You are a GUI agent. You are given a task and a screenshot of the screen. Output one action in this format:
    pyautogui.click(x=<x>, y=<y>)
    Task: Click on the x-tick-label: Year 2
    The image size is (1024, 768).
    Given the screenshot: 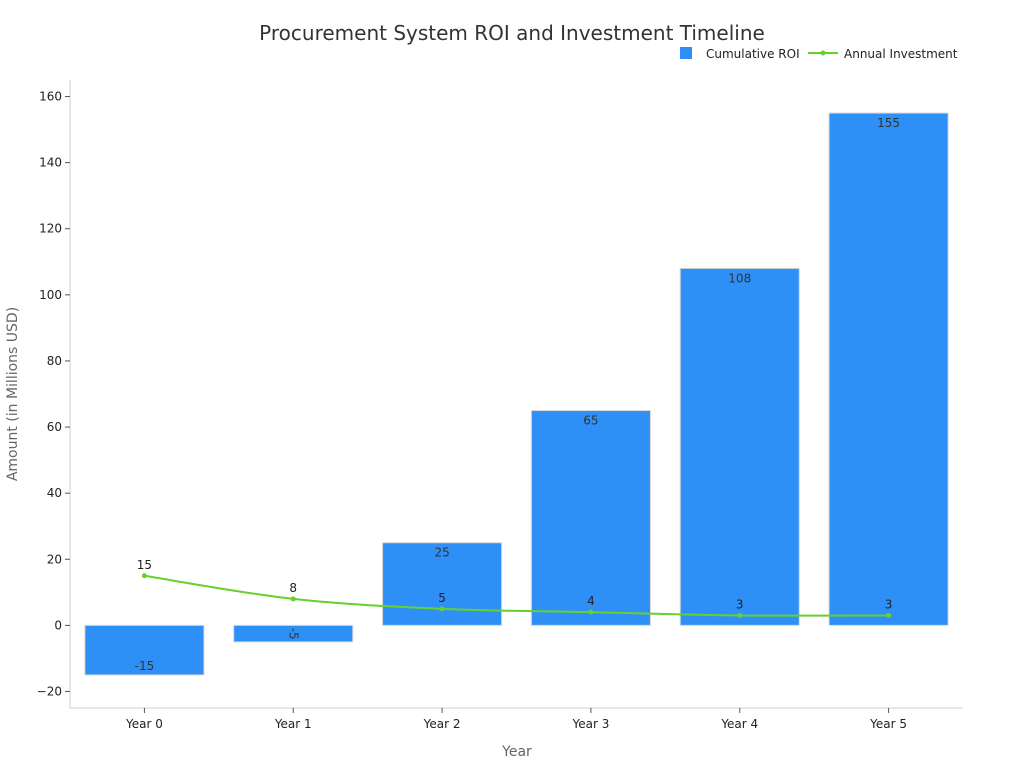 What is the action you would take?
    pyautogui.click(x=442, y=724)
    